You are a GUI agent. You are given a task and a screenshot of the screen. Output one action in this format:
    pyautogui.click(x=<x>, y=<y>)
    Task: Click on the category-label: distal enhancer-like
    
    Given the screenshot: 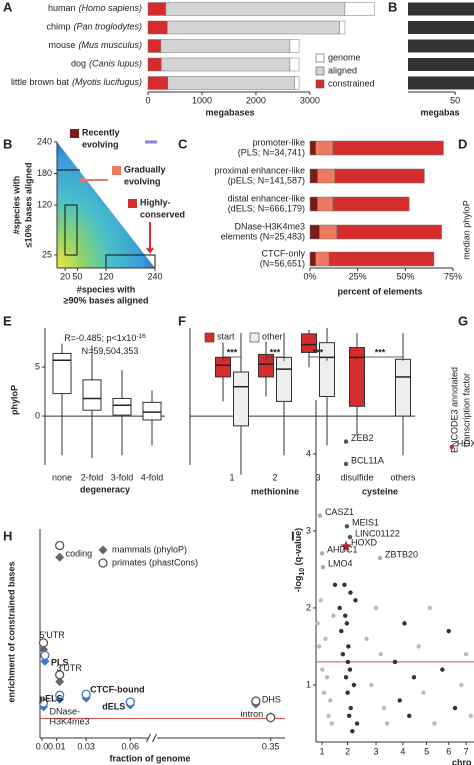 What is the action you would take?
    pyautogui.click(x=266, y=198)
    